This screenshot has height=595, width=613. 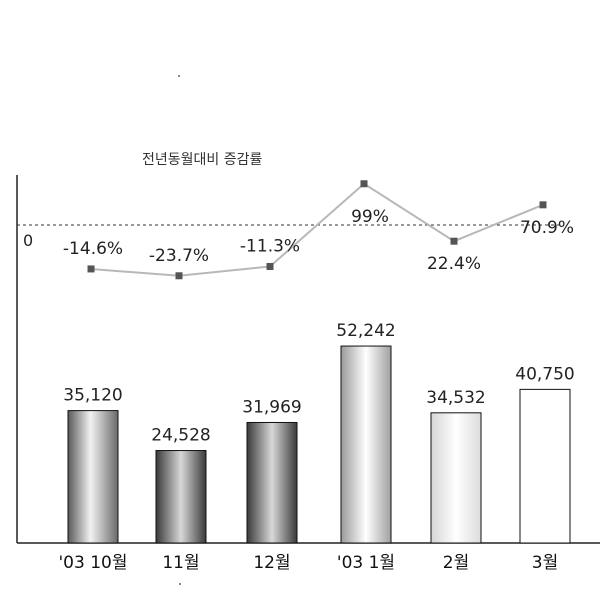 I want to click on bar-value-label: 31,969, so click(x=271, y=407).